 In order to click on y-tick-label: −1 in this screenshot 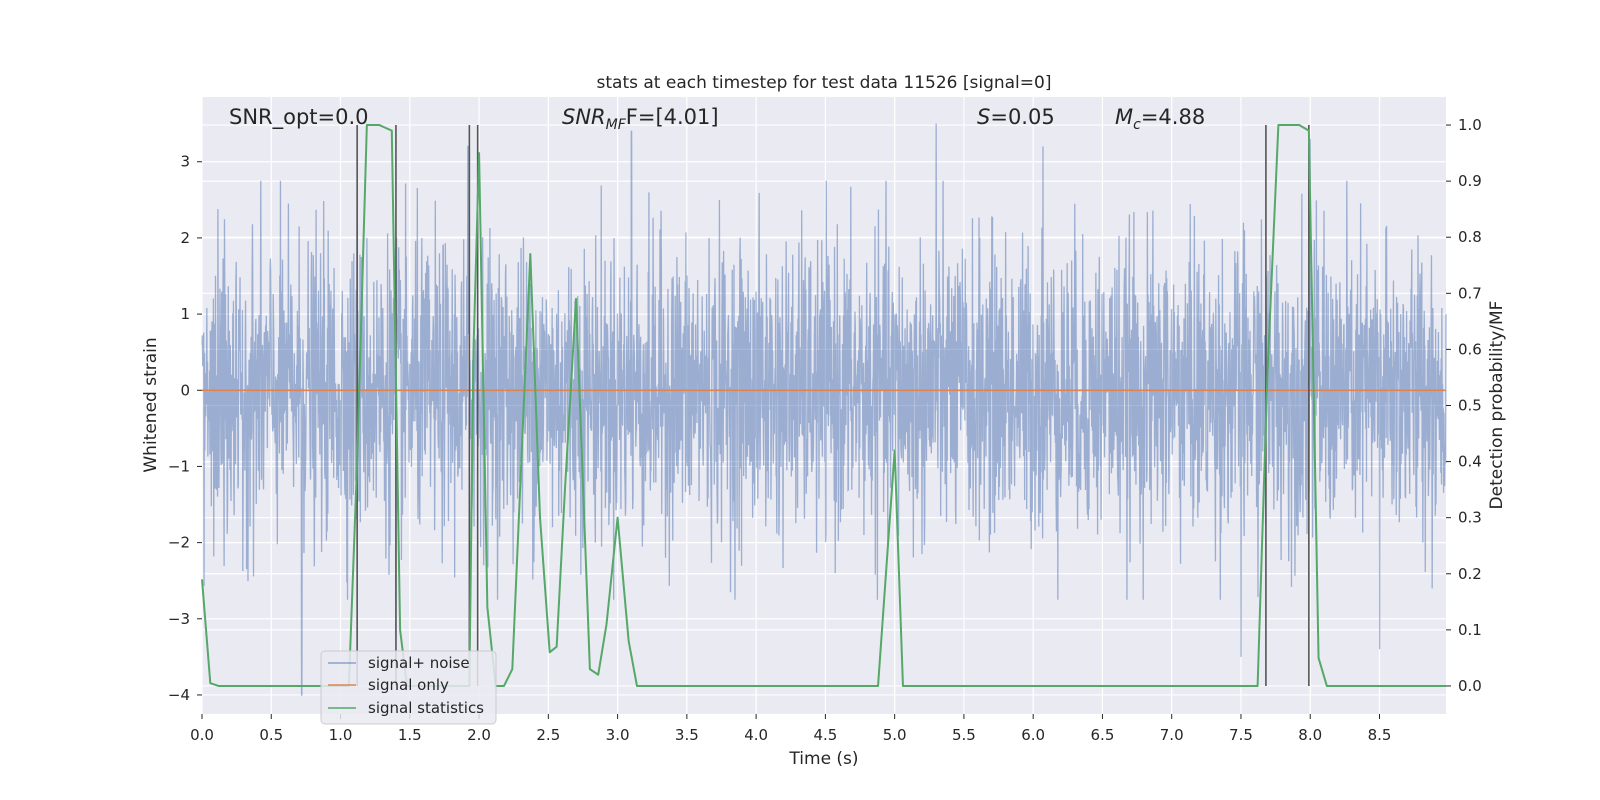, I will do `click(179, 466)`.